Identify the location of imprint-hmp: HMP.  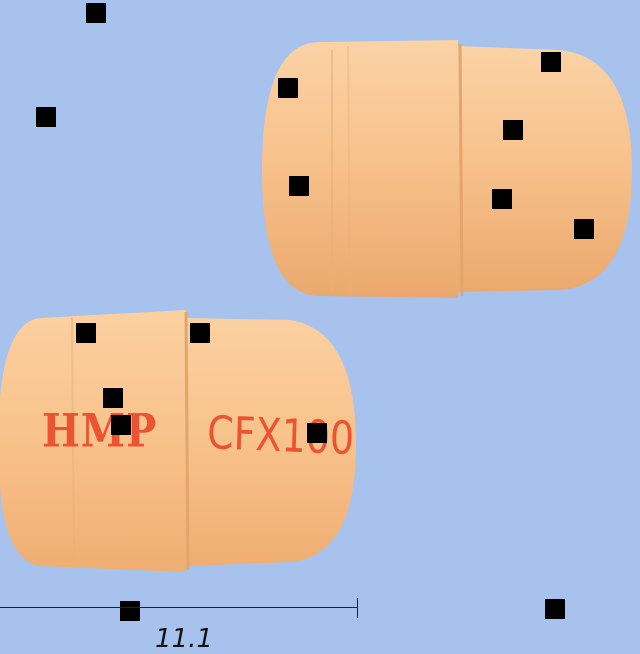
(100, 431).